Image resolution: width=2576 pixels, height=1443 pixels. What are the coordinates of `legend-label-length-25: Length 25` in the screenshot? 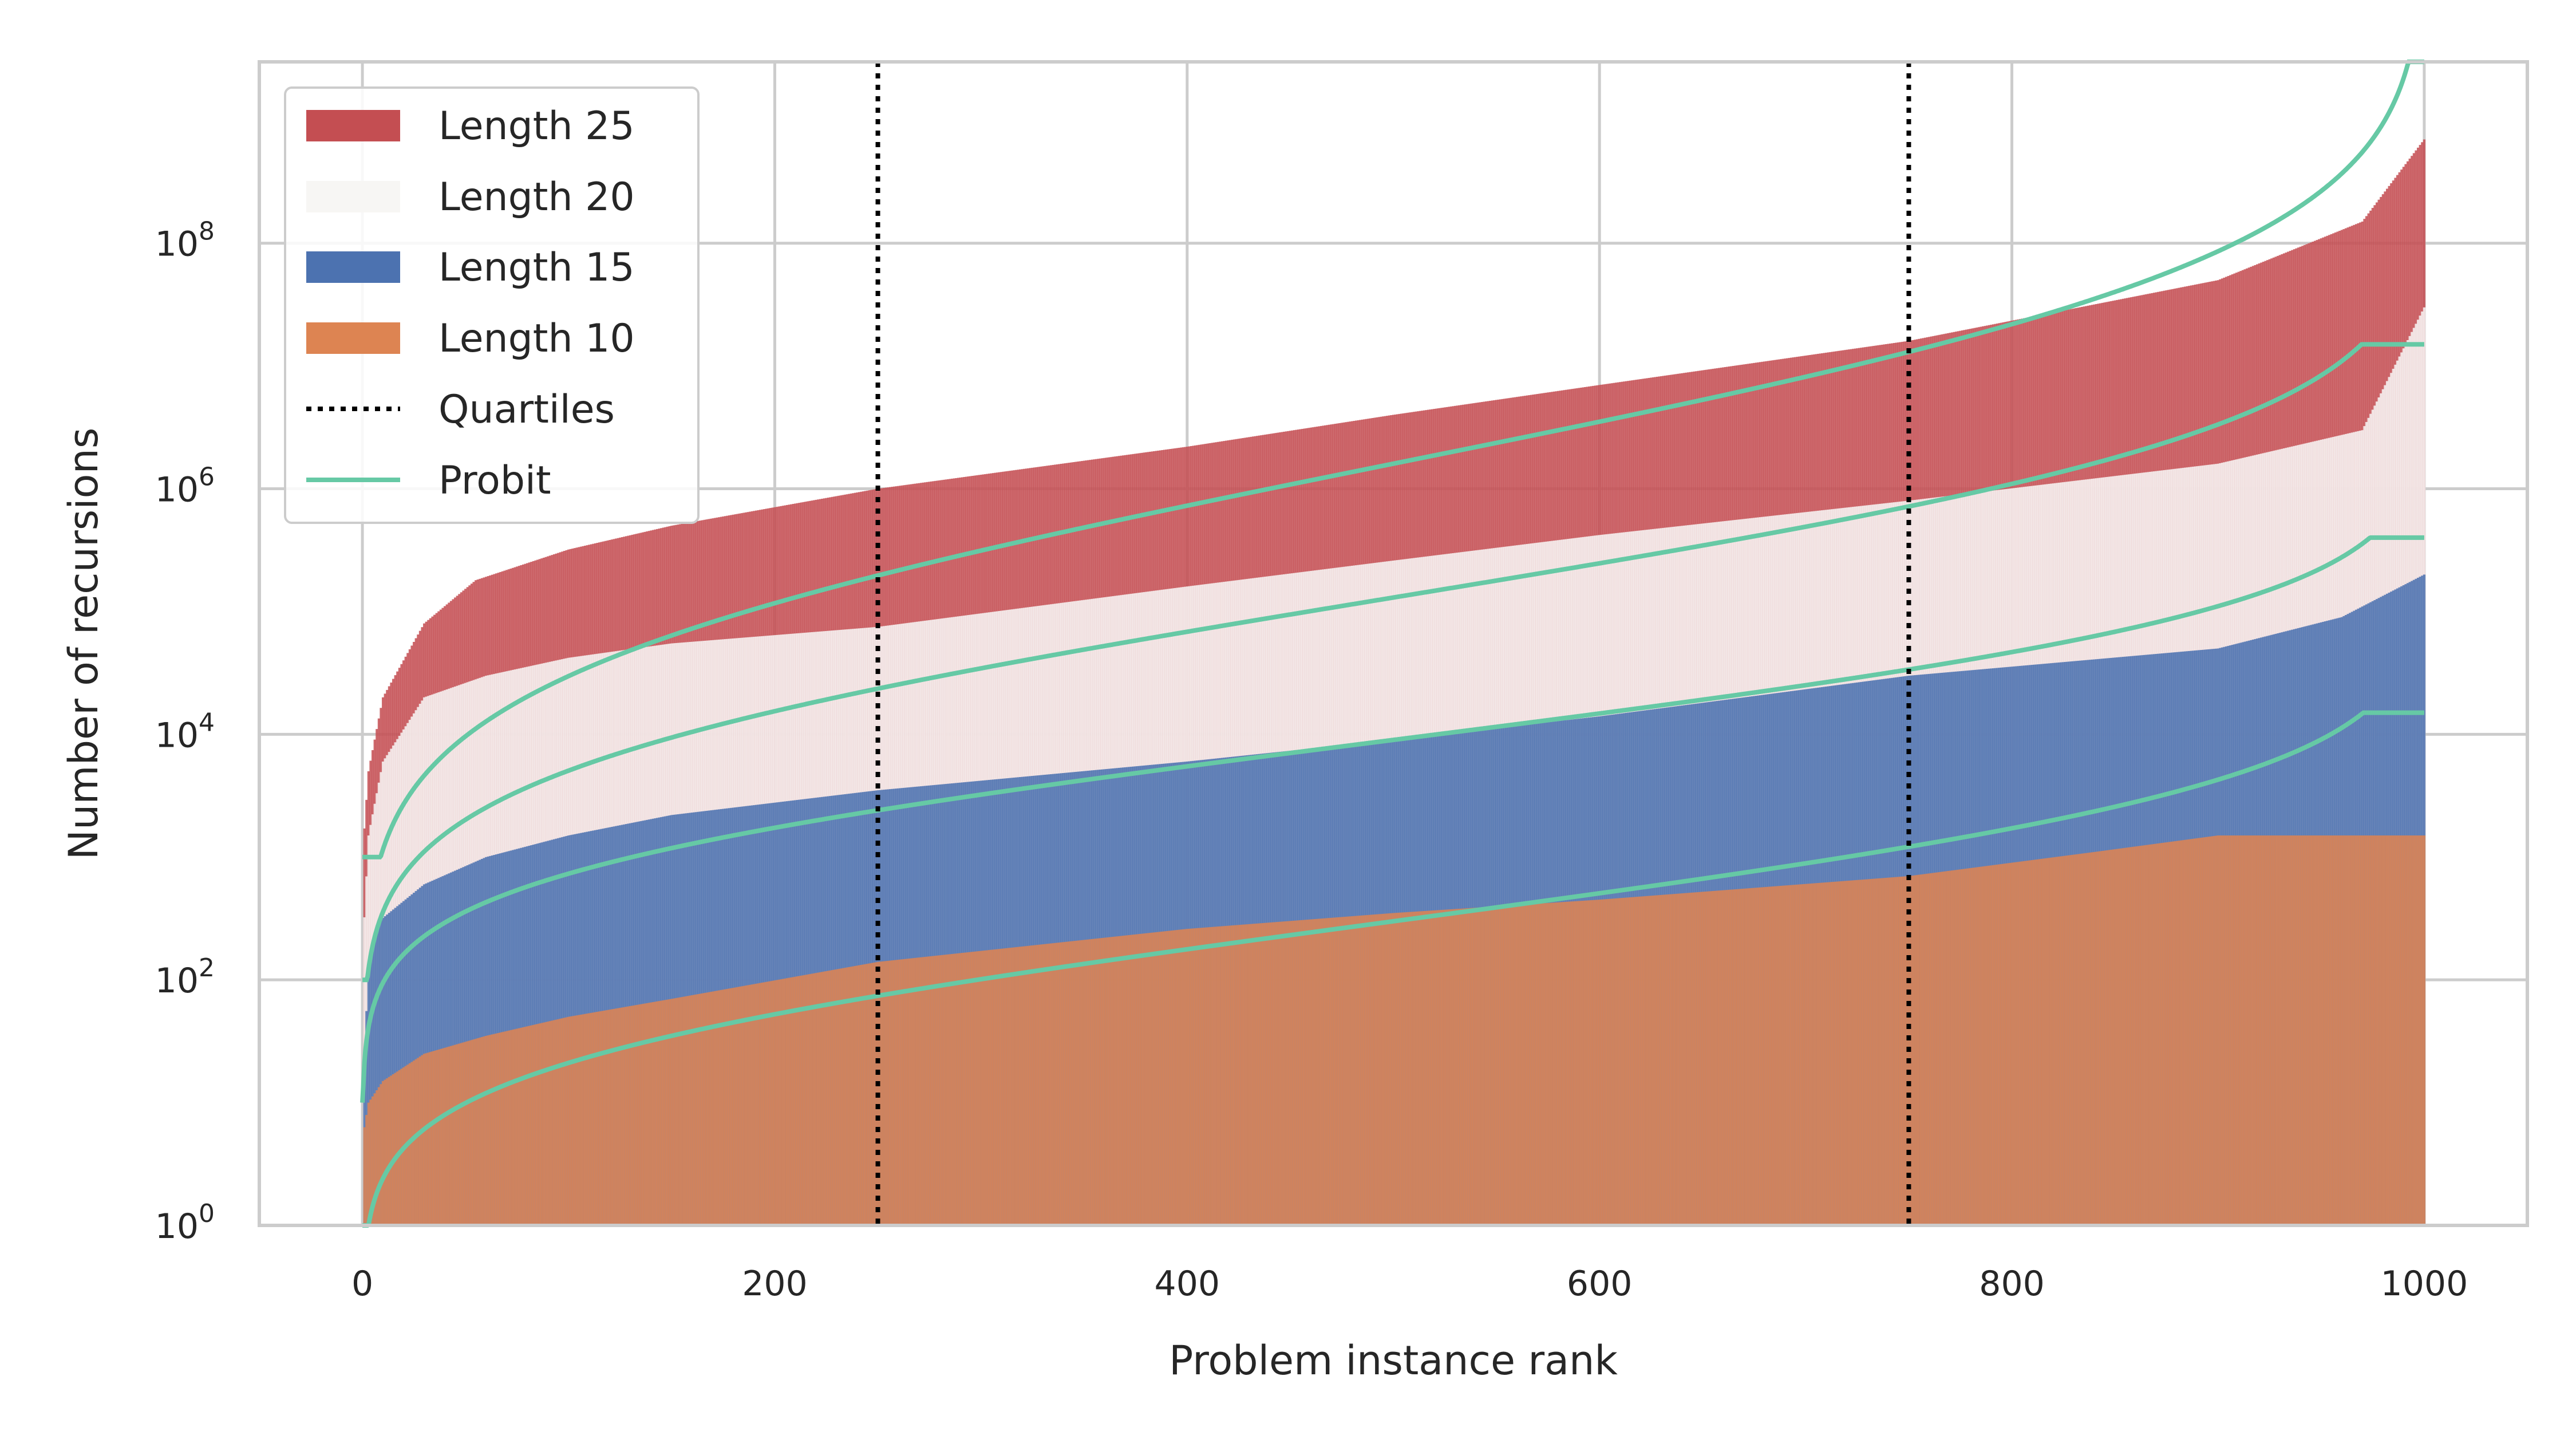 It's located at (536, 126).